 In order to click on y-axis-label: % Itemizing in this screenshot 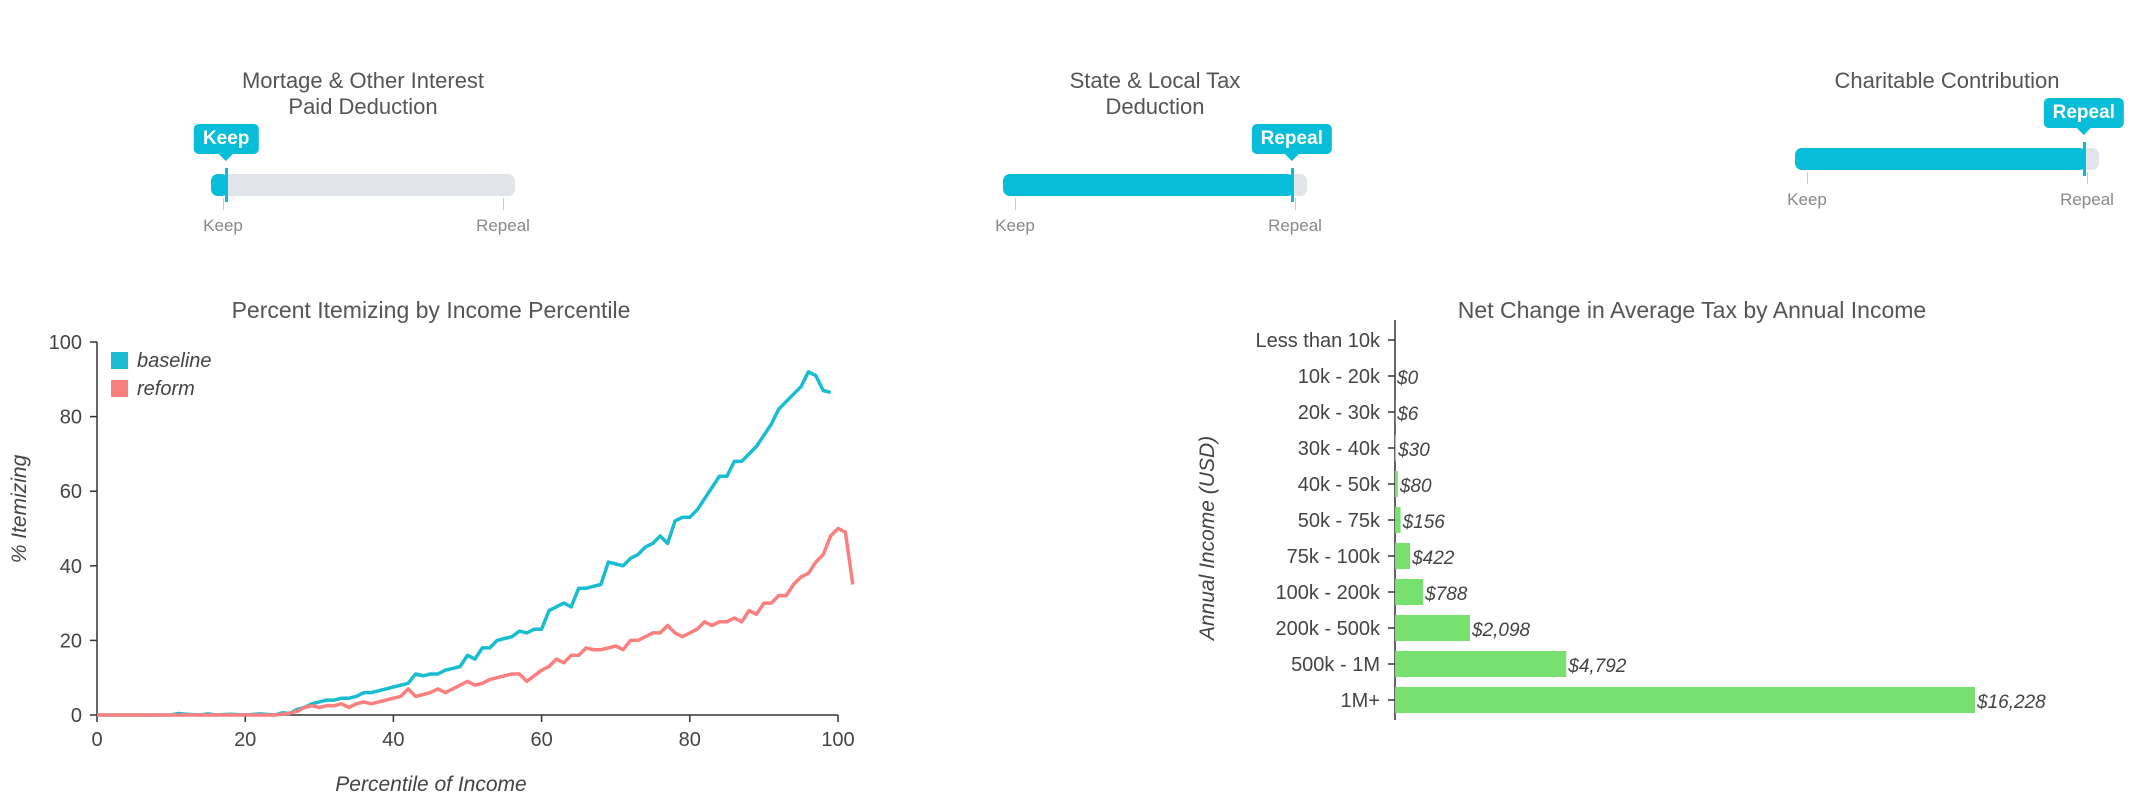, I will do `click(19, 508)`.